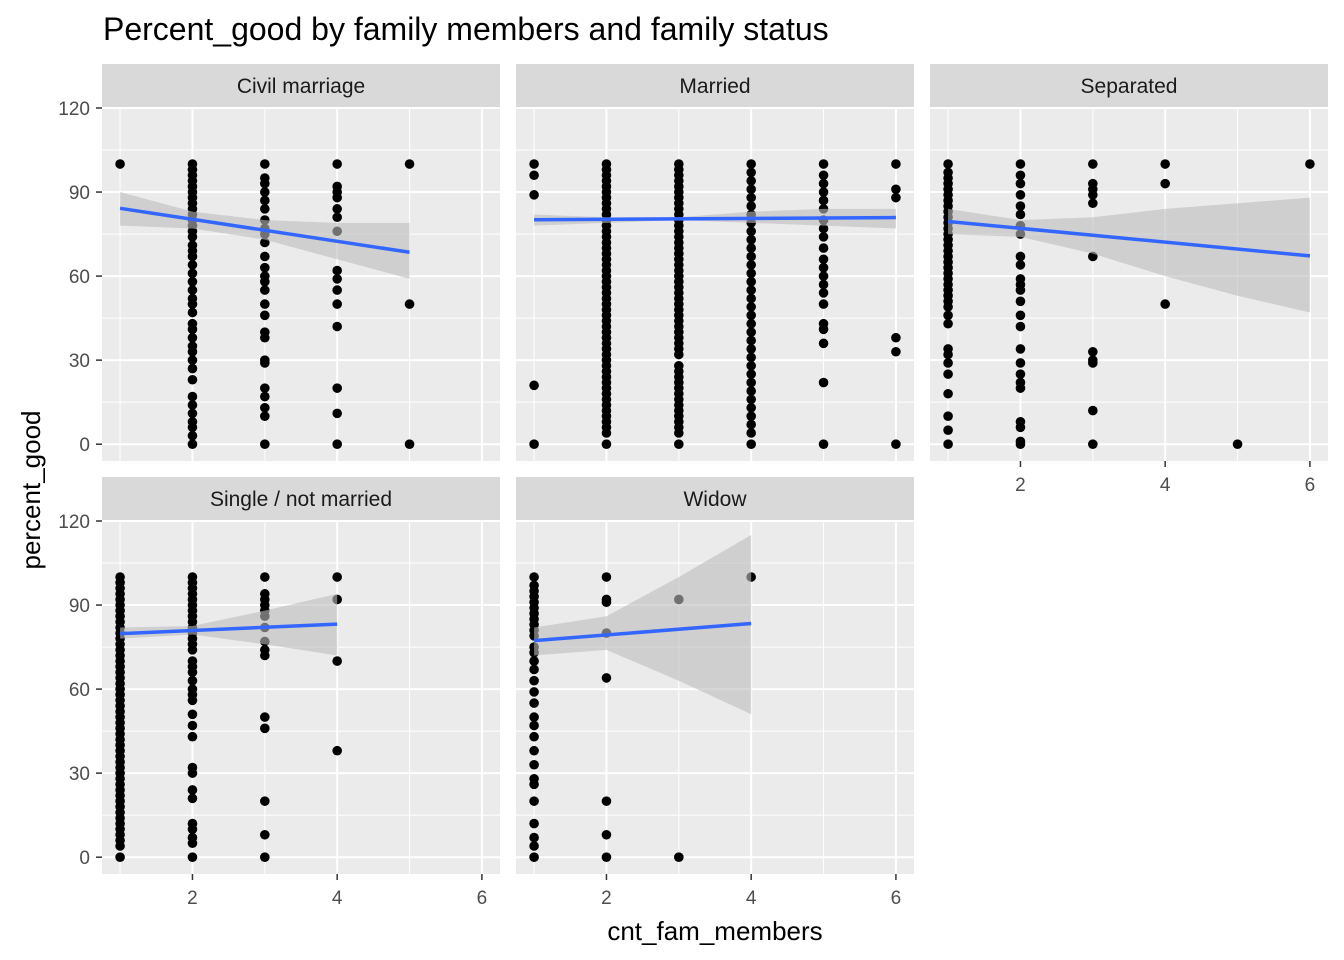  What do you see at coordinates (482, 898) in the screenshot?
I see `x-tick-label: 6` at bounding box center [482, 898].